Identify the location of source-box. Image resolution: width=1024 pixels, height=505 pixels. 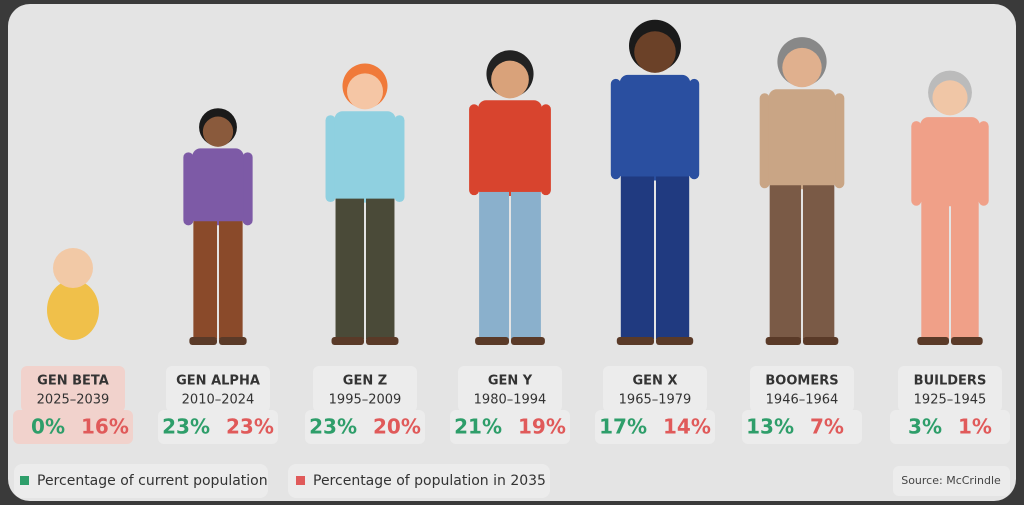
(951, 481).